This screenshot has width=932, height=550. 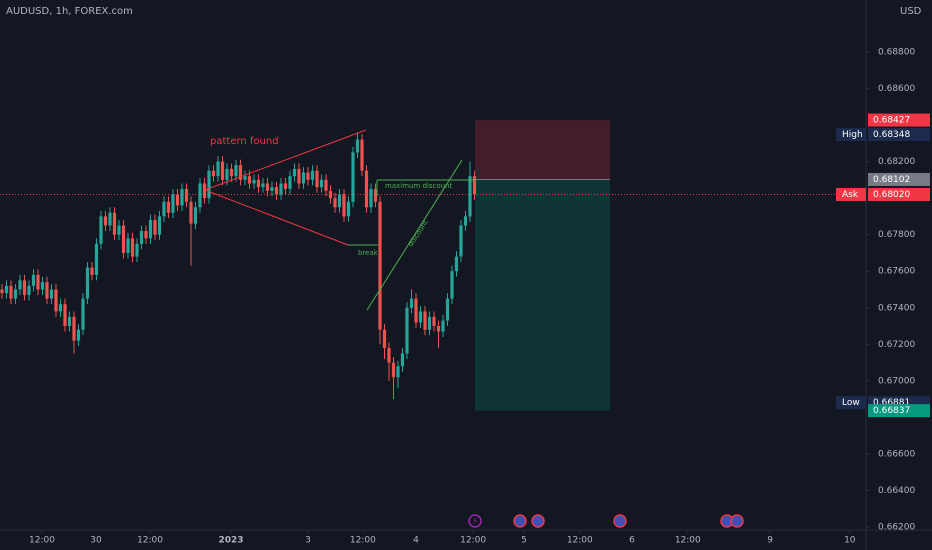 I want to click on annotation: break, so click(x=368, y=253).